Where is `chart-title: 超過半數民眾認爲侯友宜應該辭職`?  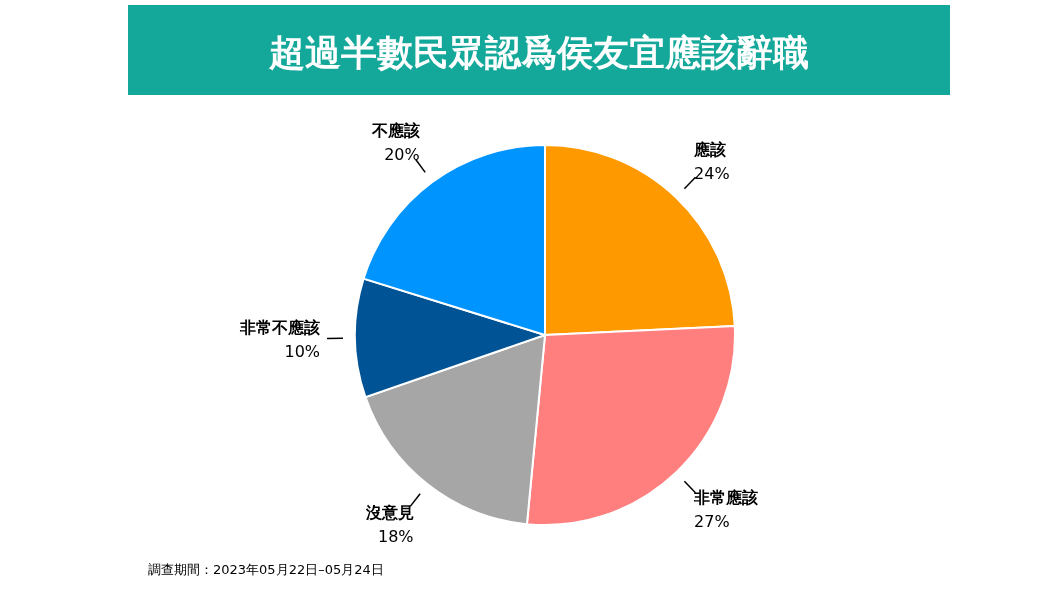 chart-title: 超過半數民眾認爲侯友宜應該辭職 is located at coordinates (538, 52).